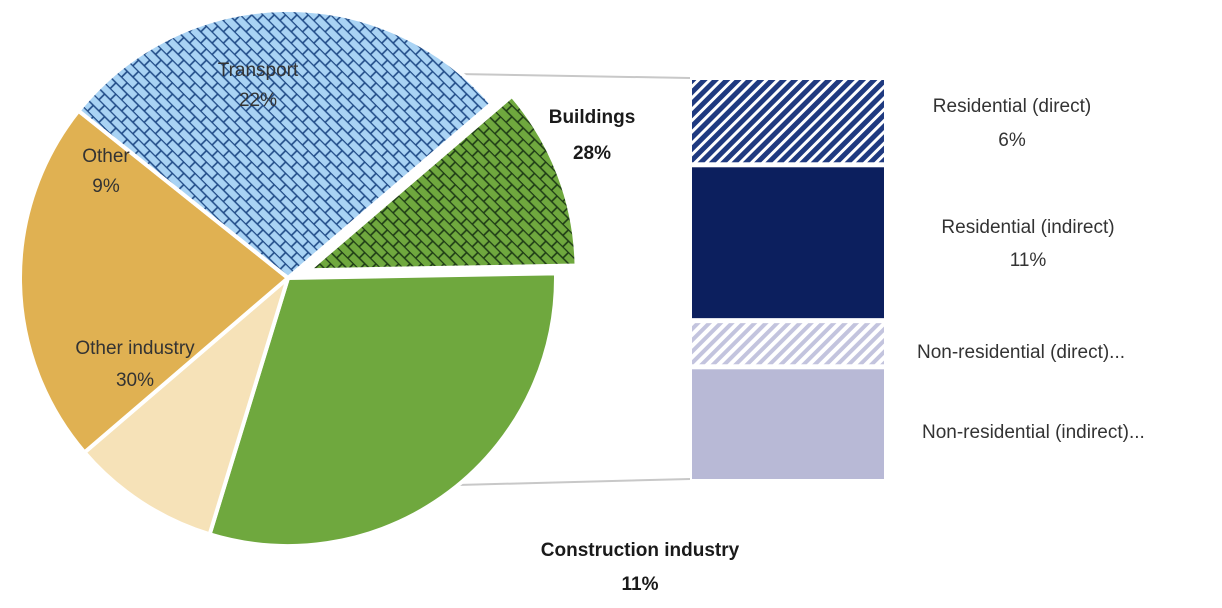 The height and width of the screenshot is (608, 1222). I want to click on buildings-breakdown-bar, so click(788, 279).